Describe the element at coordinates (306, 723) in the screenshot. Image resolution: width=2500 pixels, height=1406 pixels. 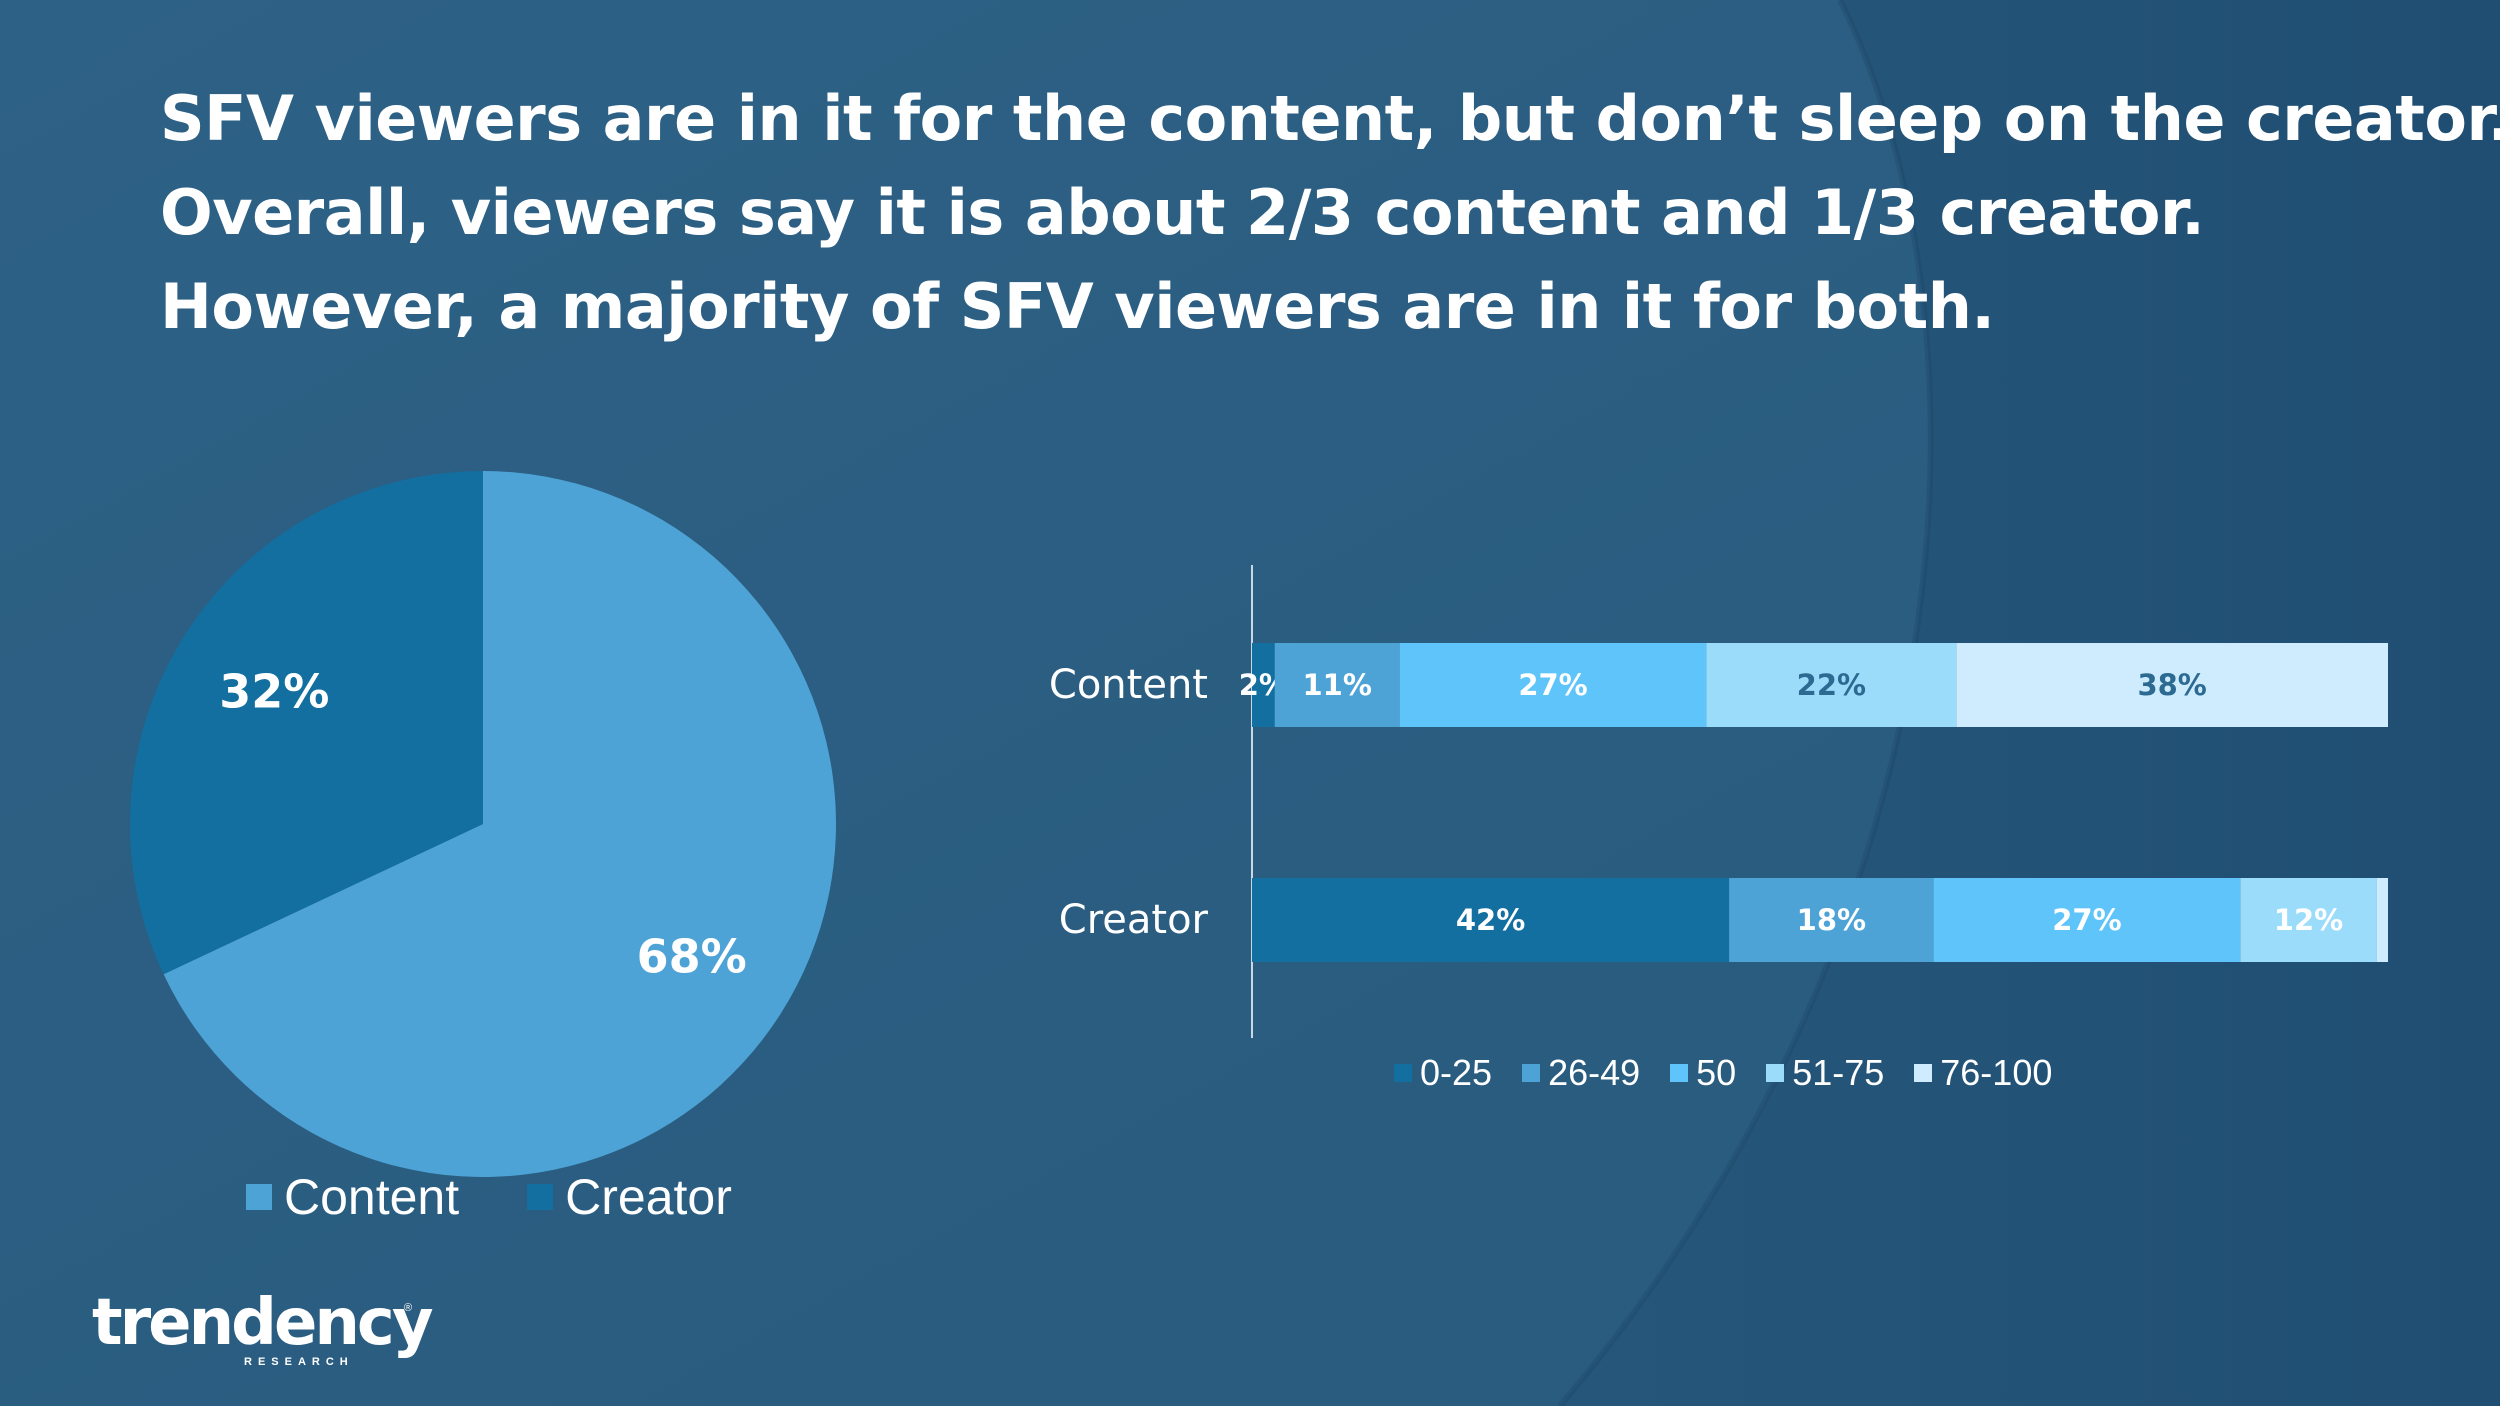
I see `pie-slice-creator` at that location.